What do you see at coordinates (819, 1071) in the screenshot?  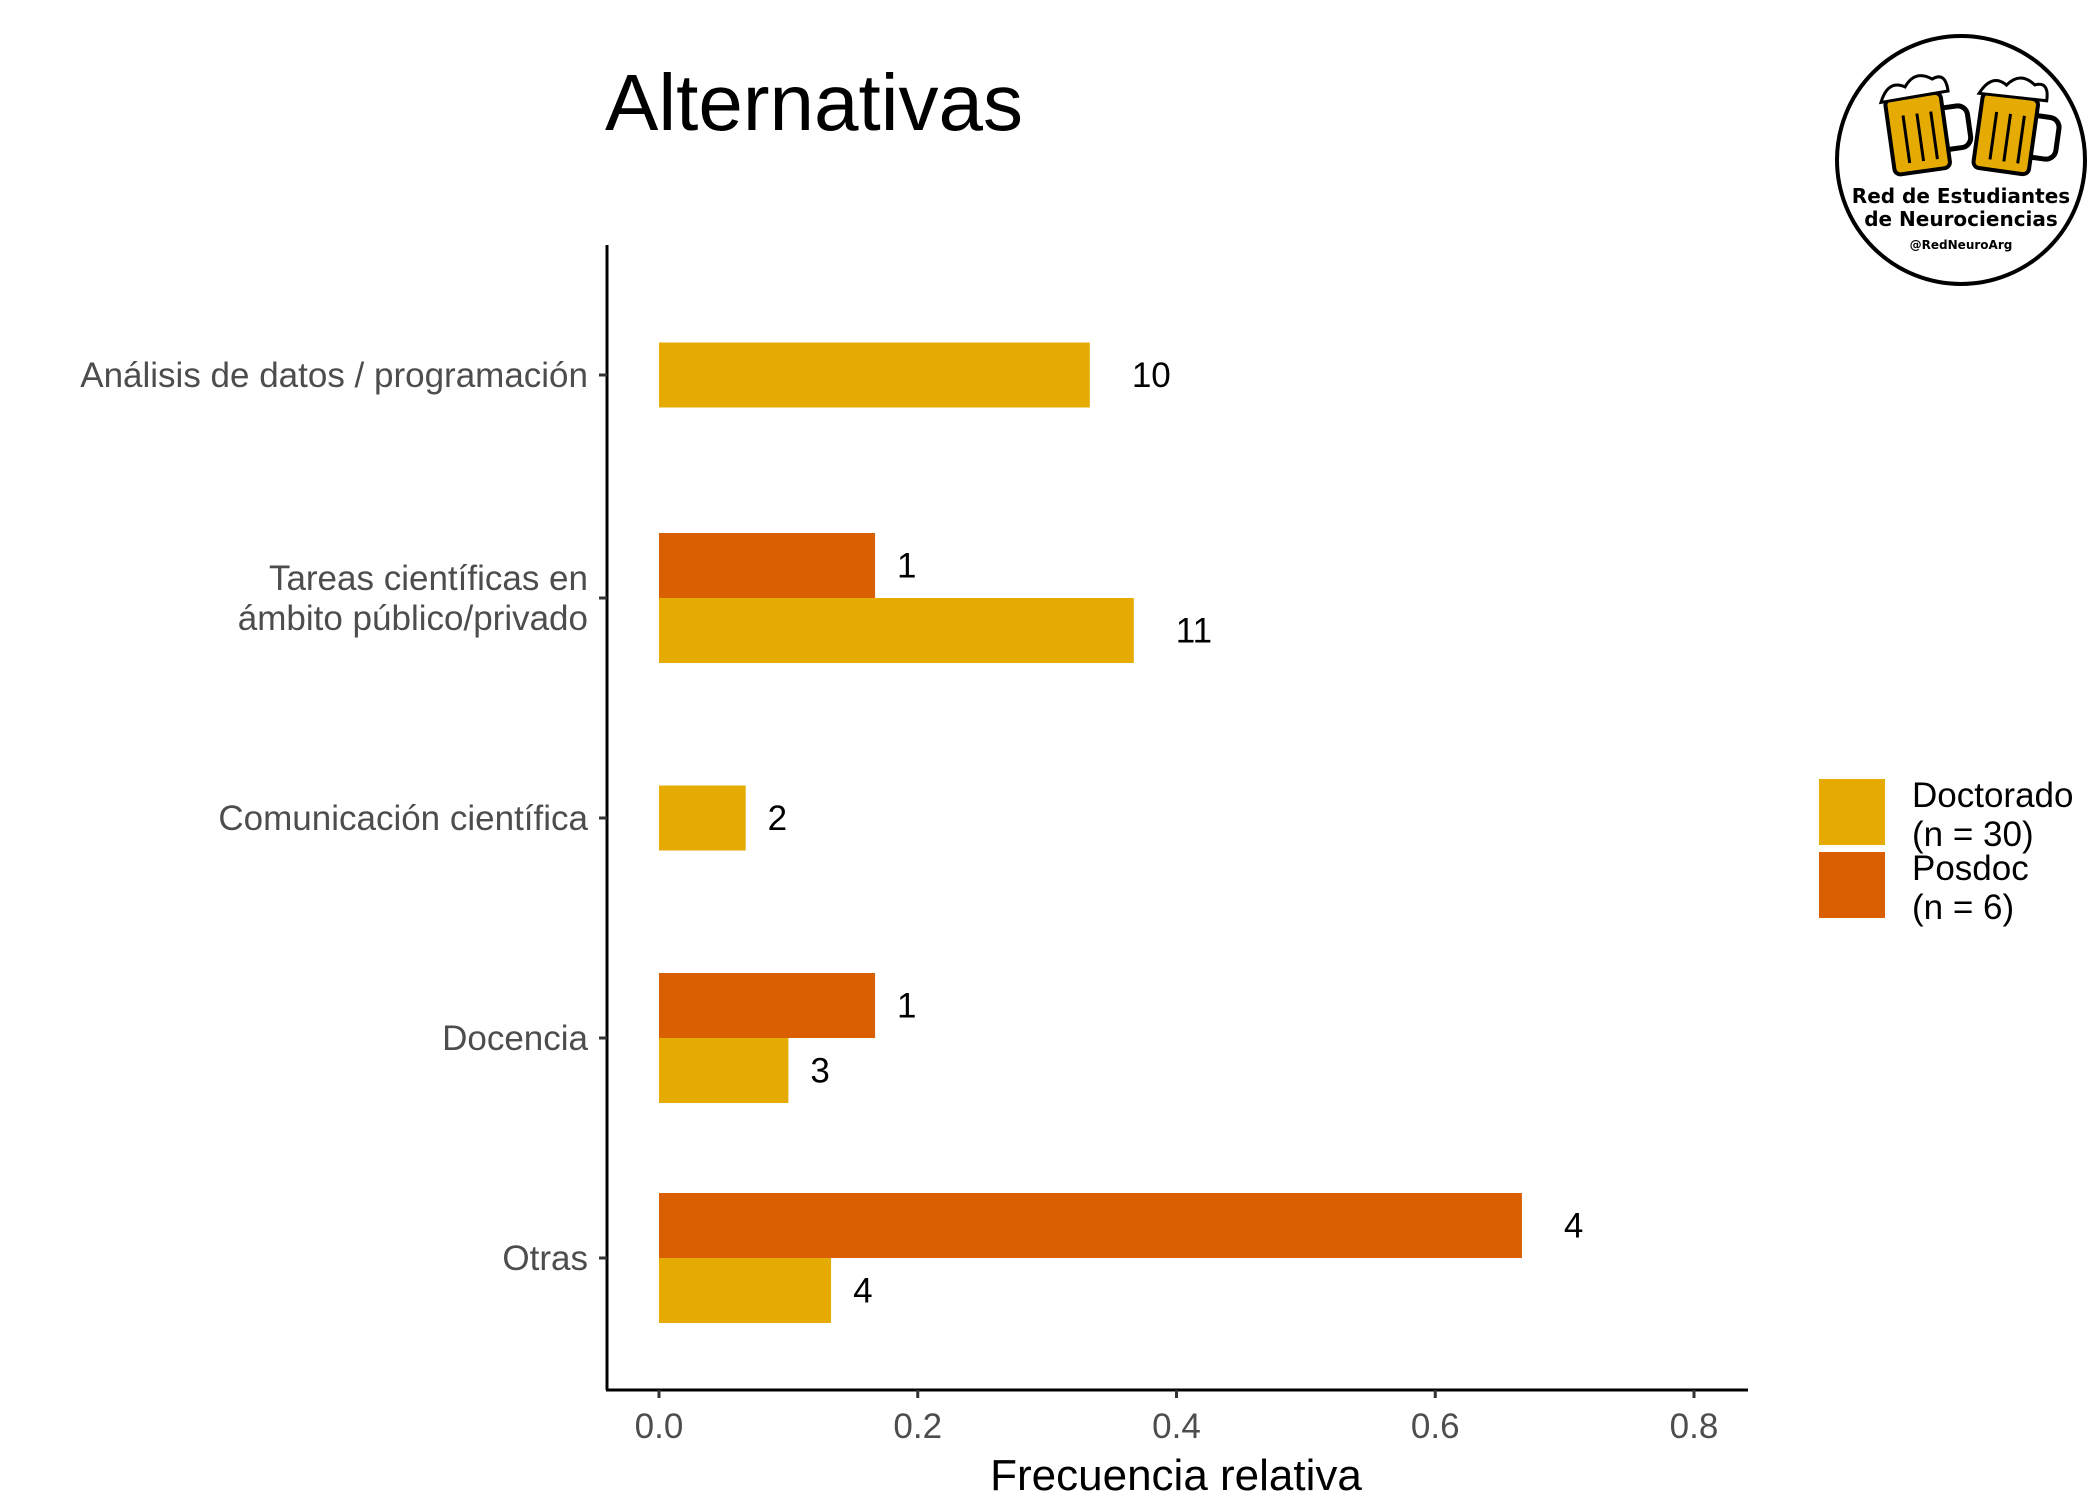 I see `data-label: 3` at bounding box center [819, 1071].